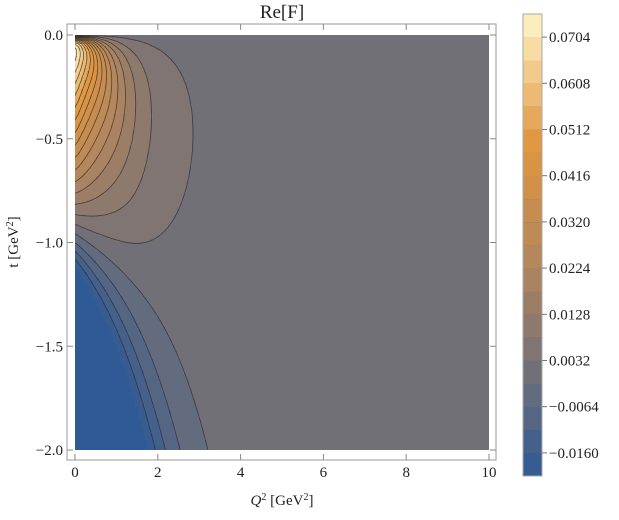 Image resolution: width=619 pixels, height=520 pixels. What do you see at coordinates (569, 84) in the screenshot?
I see `colorbar-tick-label: 0.0608` at bounding box center [569, 84].